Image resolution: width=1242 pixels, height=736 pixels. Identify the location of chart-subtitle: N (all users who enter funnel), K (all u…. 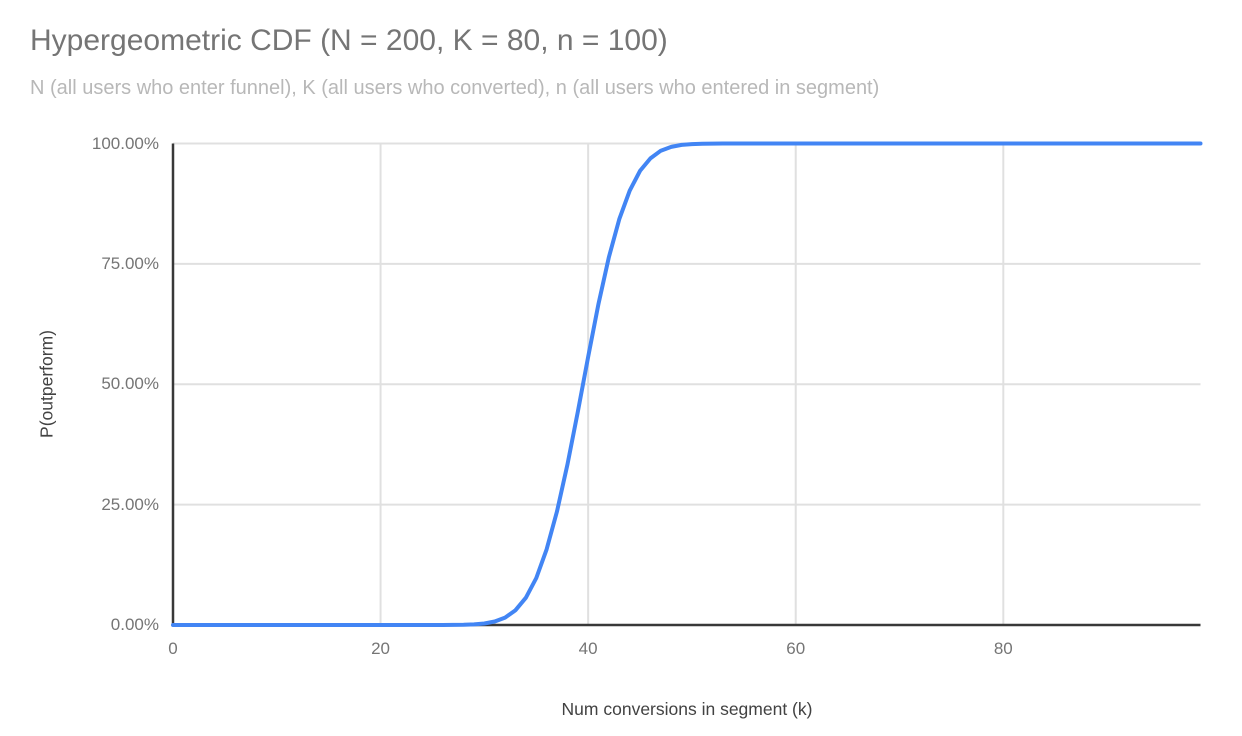
(455, 88).